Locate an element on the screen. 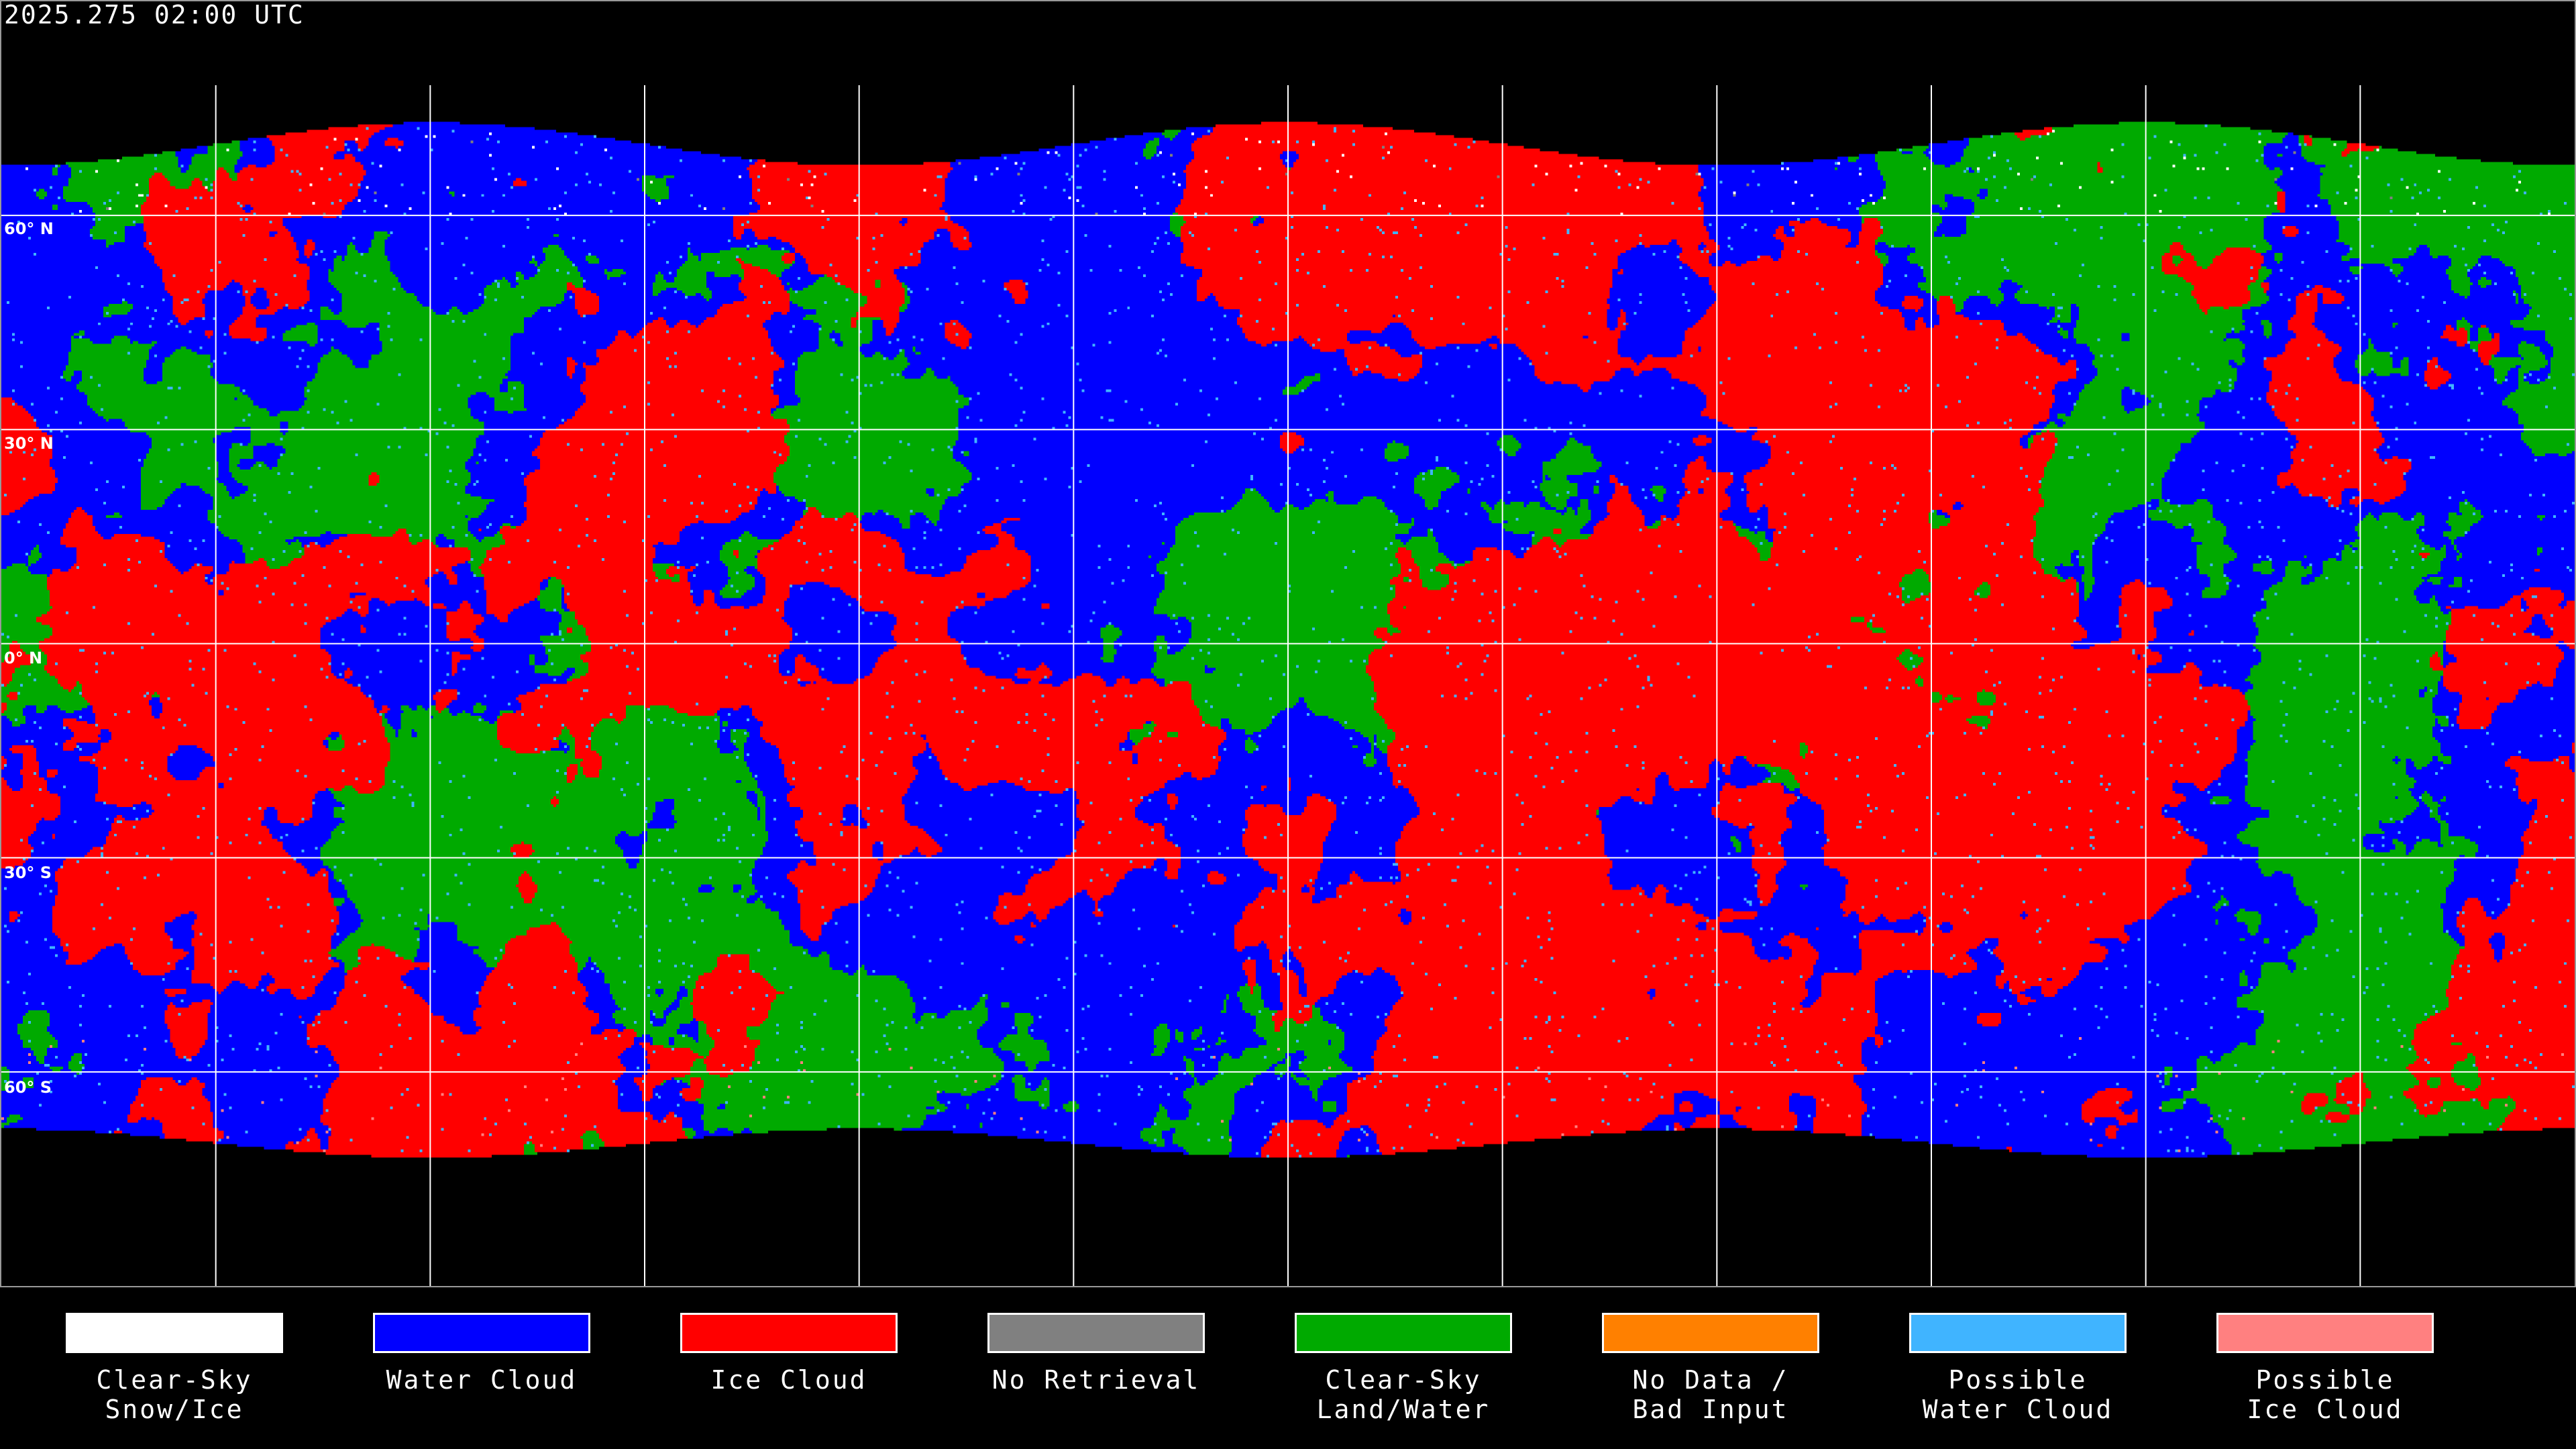 The width and height of the screenshot is (2576, 1449). legend-item: Possible Water Cloud is located at coordinates (2018, 1368).